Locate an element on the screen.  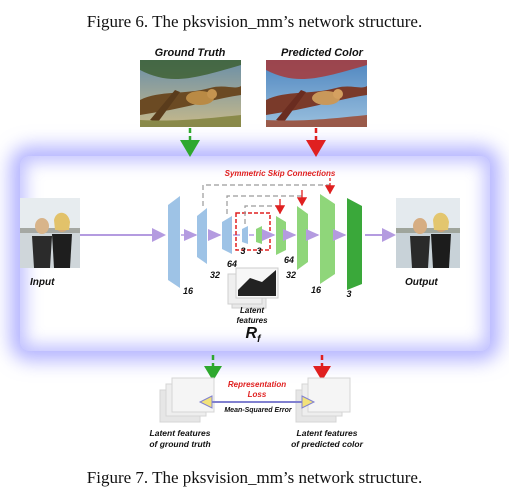
channel-label-3a: 3 is located at coordinates (243, 251).